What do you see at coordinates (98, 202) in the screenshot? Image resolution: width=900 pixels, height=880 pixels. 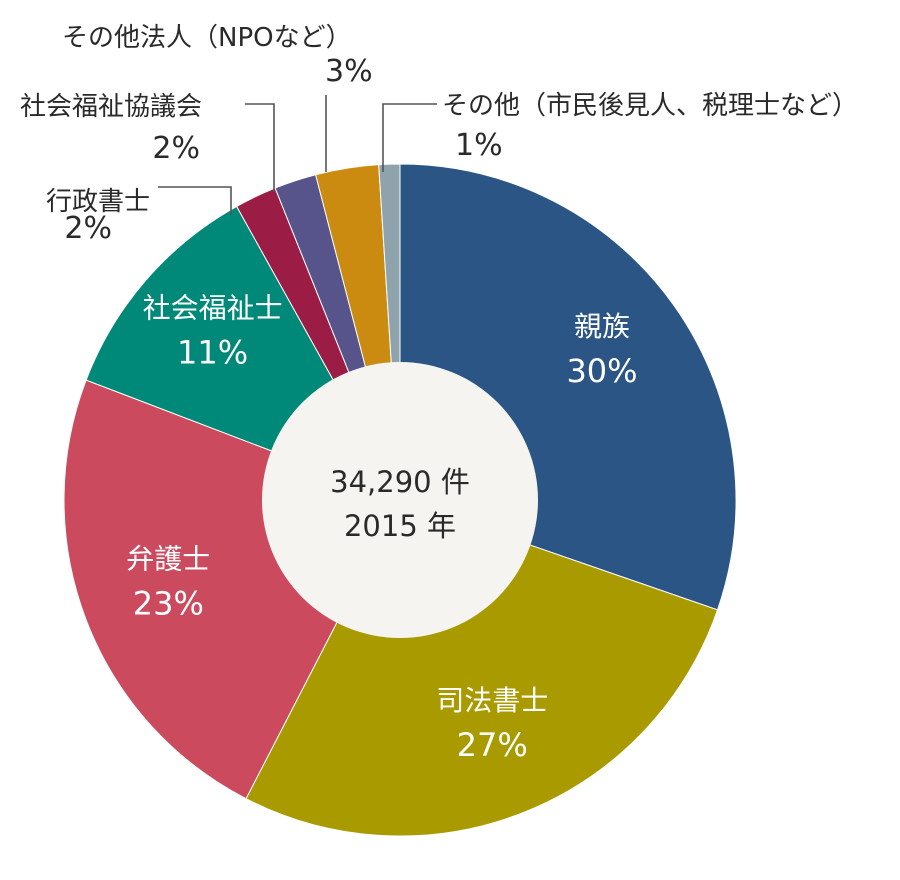 I see `slice-5-label: 行政書士` at bounding box center [98, 202].